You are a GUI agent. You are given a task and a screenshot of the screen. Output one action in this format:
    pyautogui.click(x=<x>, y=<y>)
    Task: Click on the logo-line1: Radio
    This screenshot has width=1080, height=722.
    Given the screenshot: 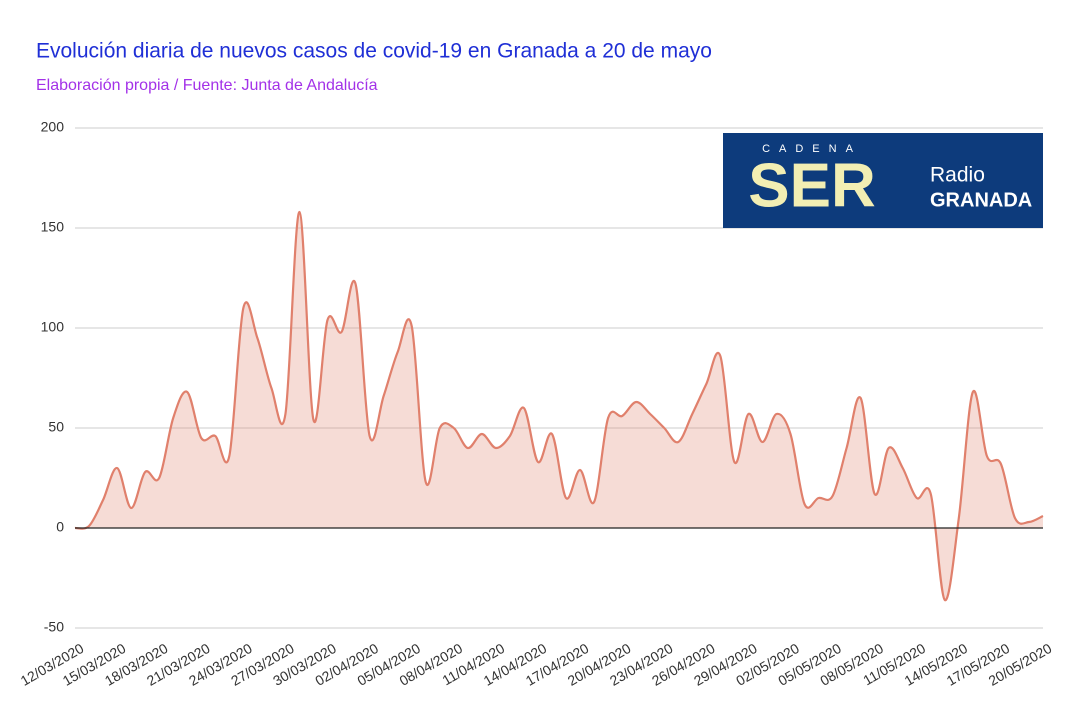 What is the action you would take?
    pyautogui.click(x=957, y=175)
    